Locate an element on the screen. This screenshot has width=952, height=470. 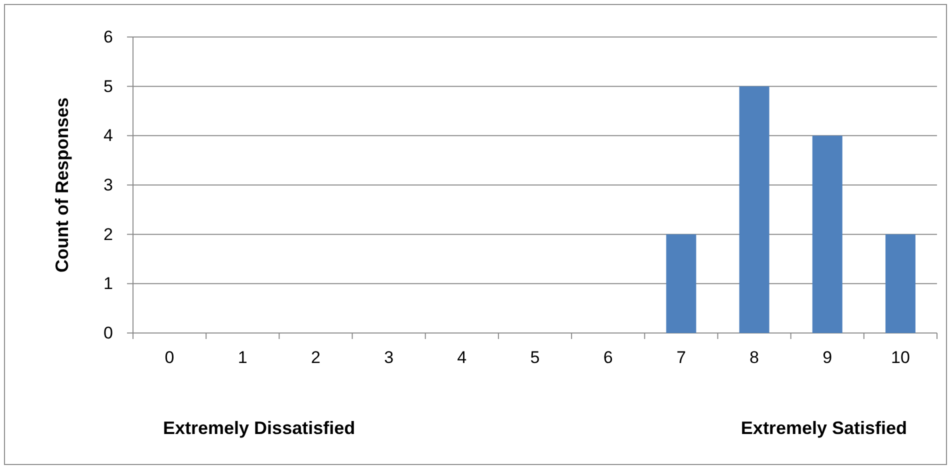
y-tick-label: 3 is located at coordinates (108, 184).